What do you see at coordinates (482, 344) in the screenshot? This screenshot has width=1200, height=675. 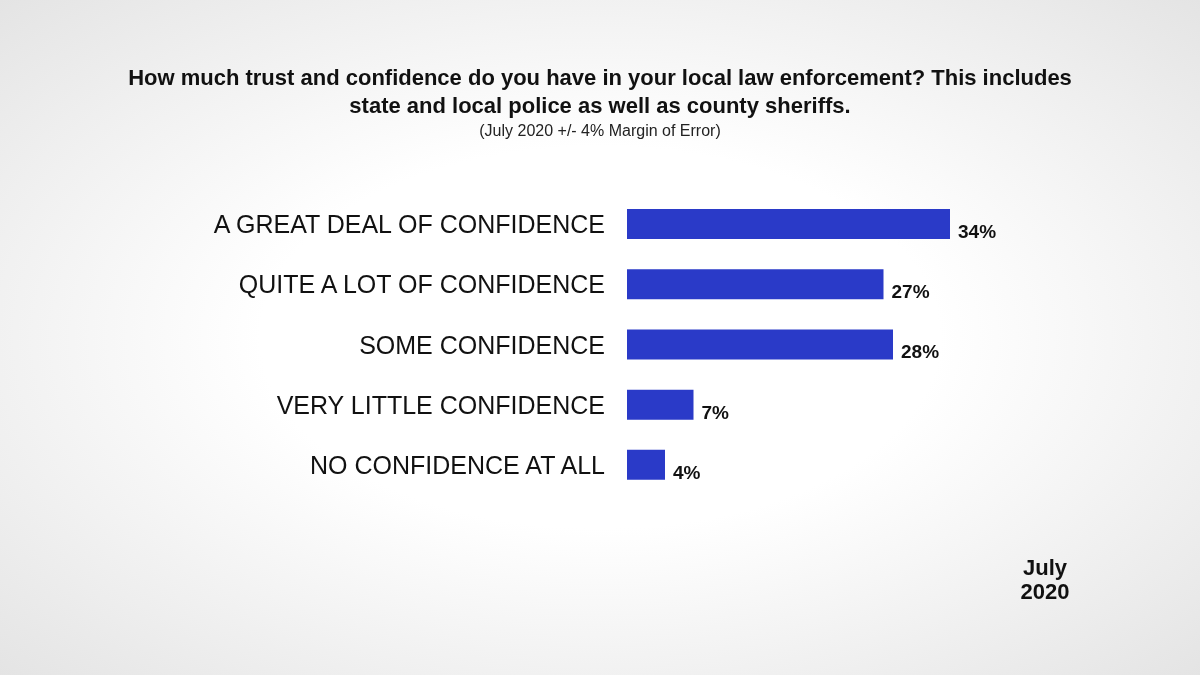 I see `y-tick-label: SOME CONFIDENCE` at bounding box center [482, 344].